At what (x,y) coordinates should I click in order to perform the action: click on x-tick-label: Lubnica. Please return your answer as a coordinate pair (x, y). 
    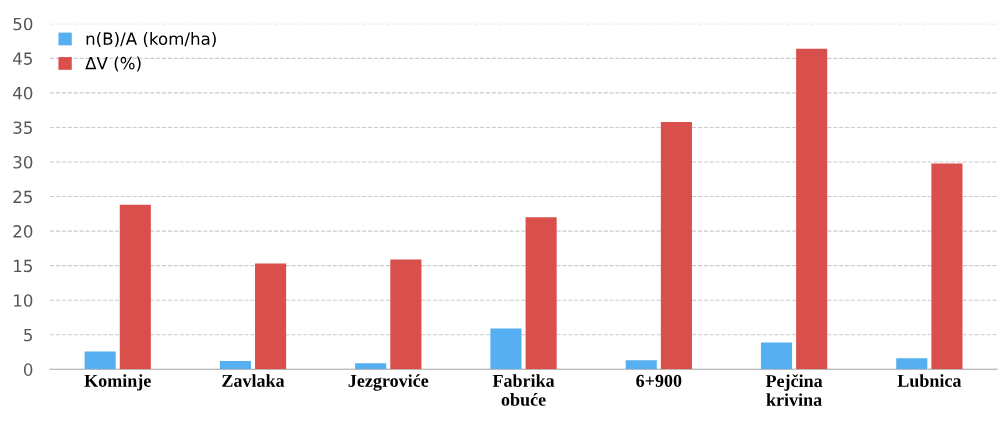
    Looking at the image, I should click on (929, 380).